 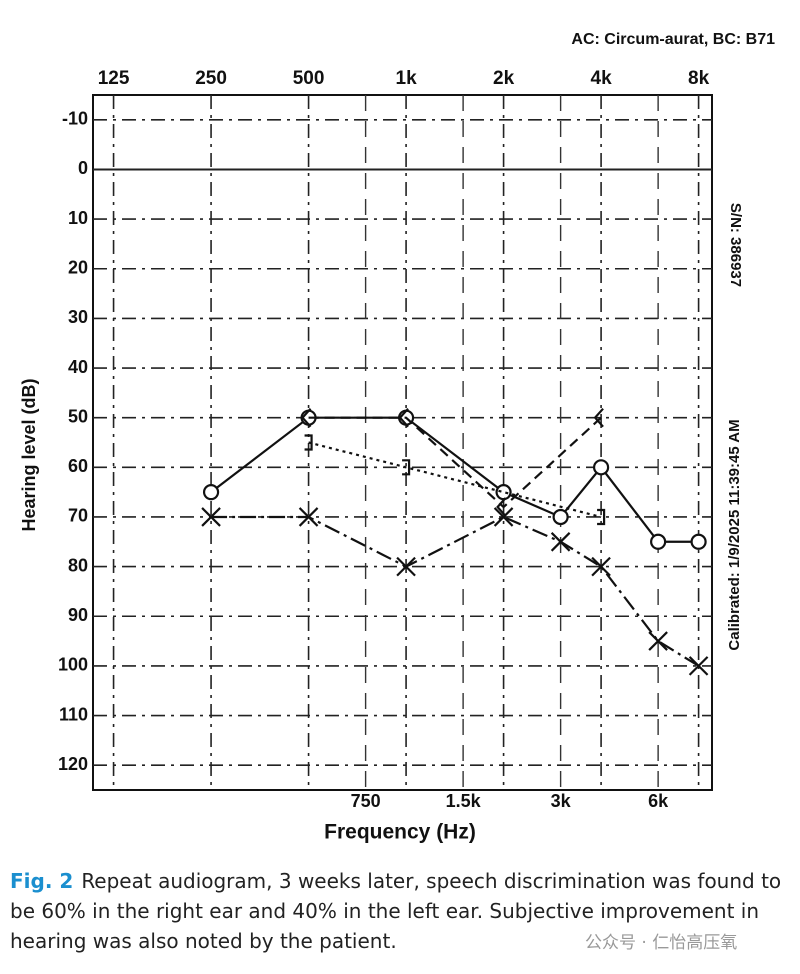 What do you see at coordinates (114, 78) in the screenshot?
I see `x-tick-label: 125` at bounding box center [114, 78].